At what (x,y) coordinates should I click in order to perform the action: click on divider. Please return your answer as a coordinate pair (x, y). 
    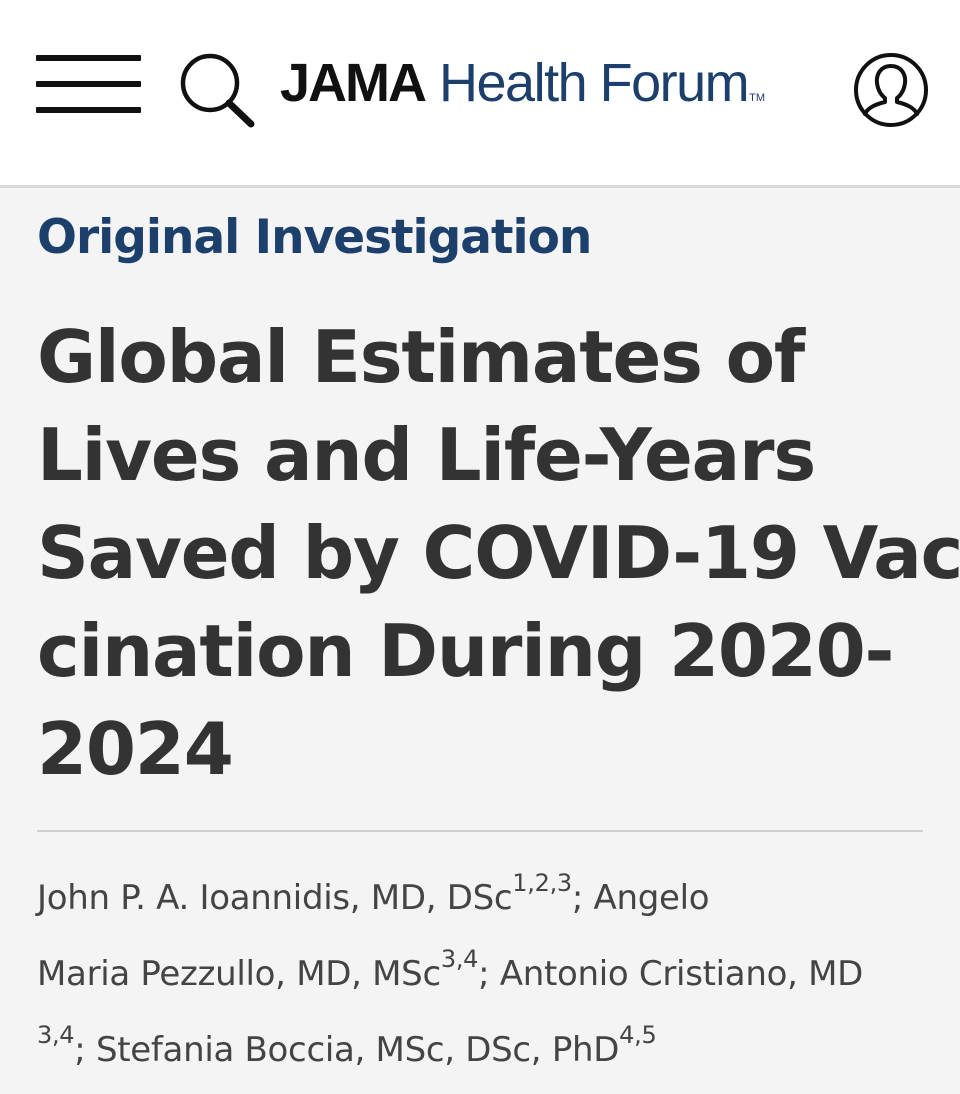
    Looking at the image, I should click on (480, 831).